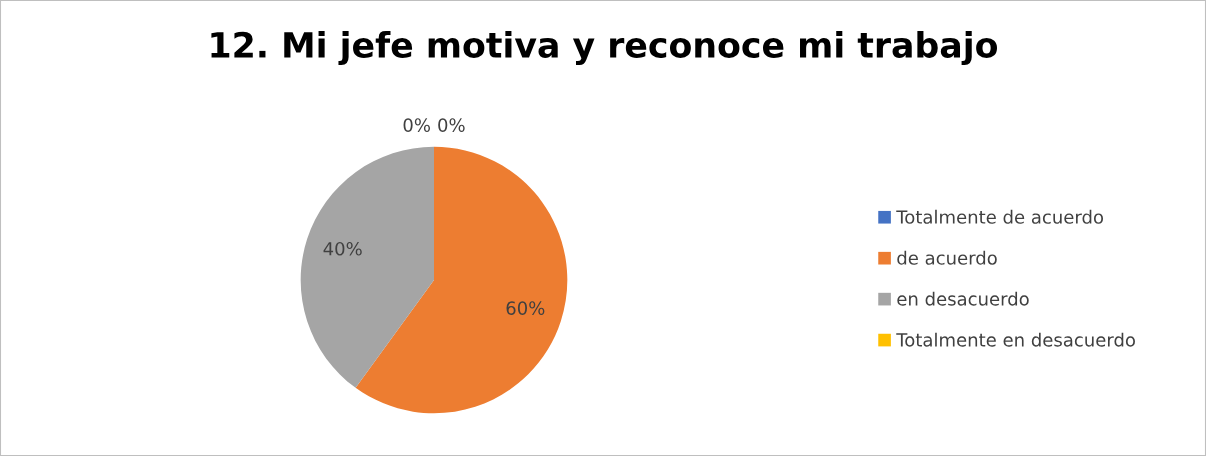 This screenshot has width=1206, height=456. Describe the element at coordinates (1015, 339) in the screenshot. I see `legend-label: Totalmente en desacuerdo` at that location.